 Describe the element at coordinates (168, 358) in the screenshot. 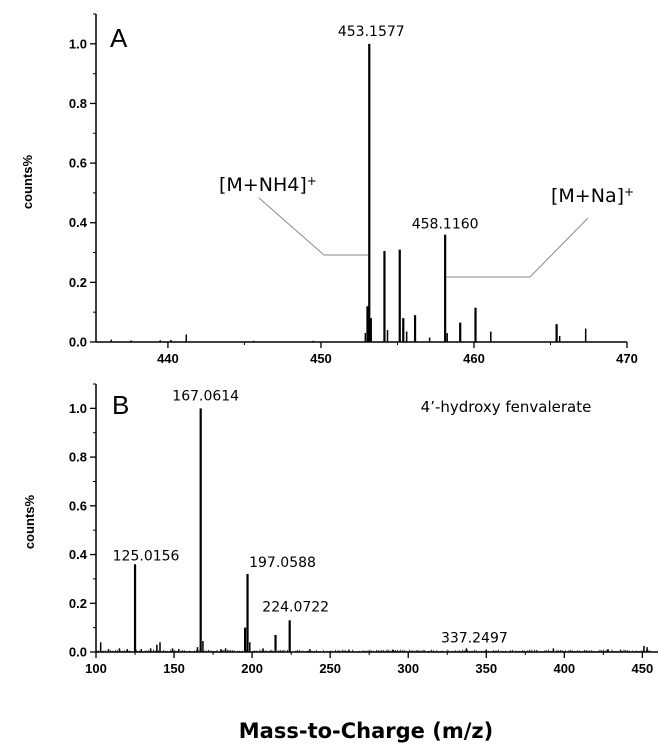

I see `x-tick-label: 440` at that location.